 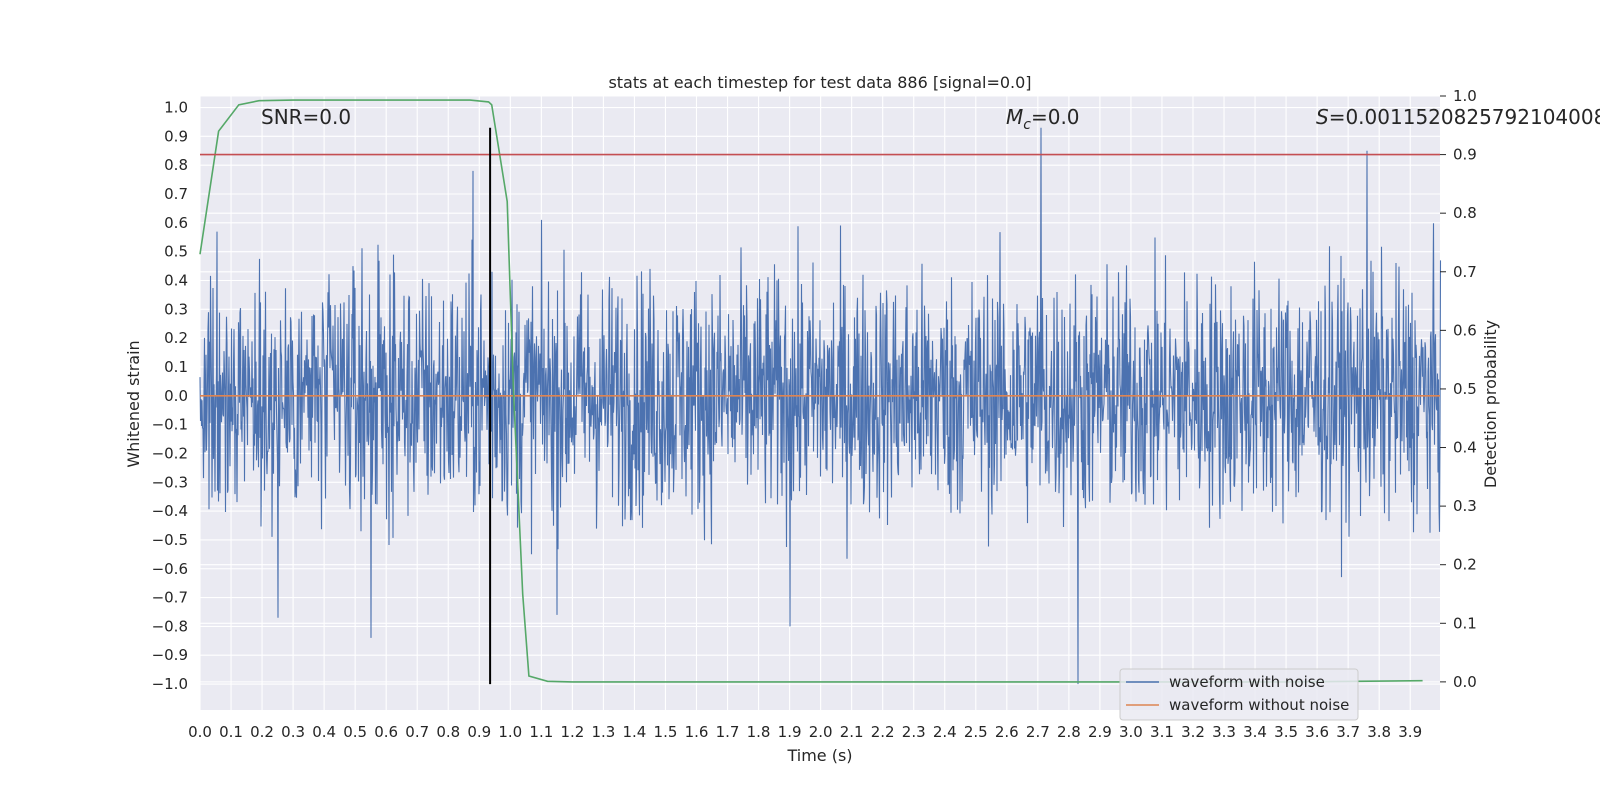 I want to click on y-tick-label: −0.4, so click(x=170, y=511).